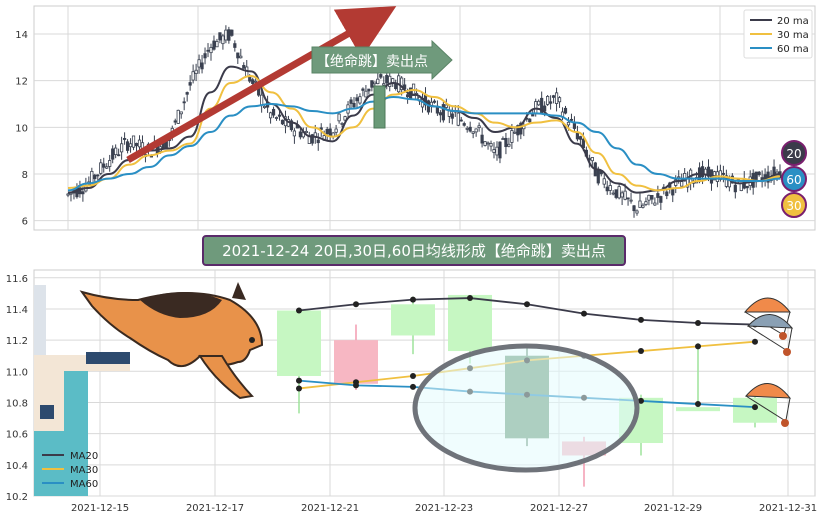 This screenshot has width=822, height=524. I want to click on bottom-x-tick-label: 2021-12-31, so click(788, 508).